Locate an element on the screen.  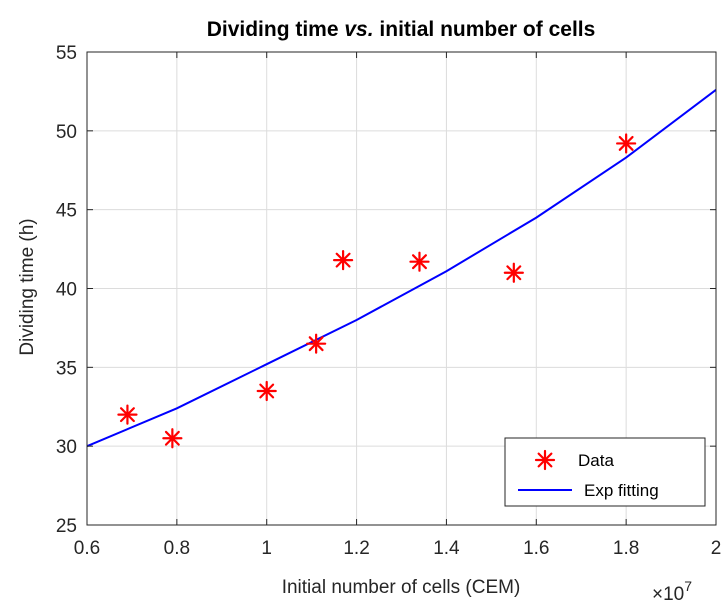
y-axis-label: Dividing time (h) is located at coordinates (27, 286).